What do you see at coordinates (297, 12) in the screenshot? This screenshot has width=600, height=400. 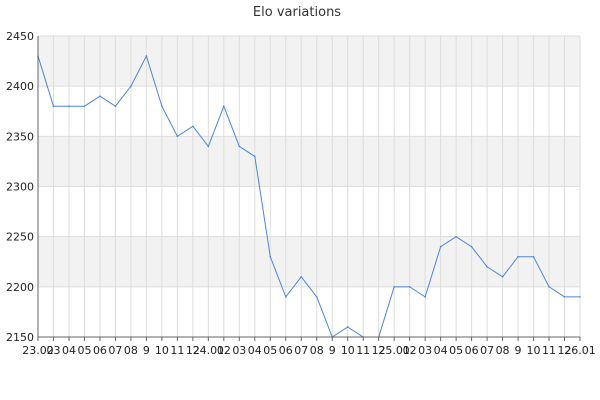 I see `chart-title: Elo variations` at bounding box center [297, 12].